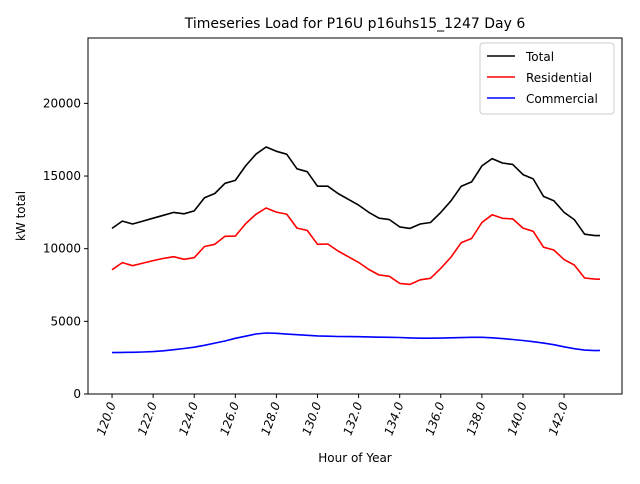  Describe the element at coordinates (229, 418) in the screenshot. I see `x-tick-label: 126.0` at that location.